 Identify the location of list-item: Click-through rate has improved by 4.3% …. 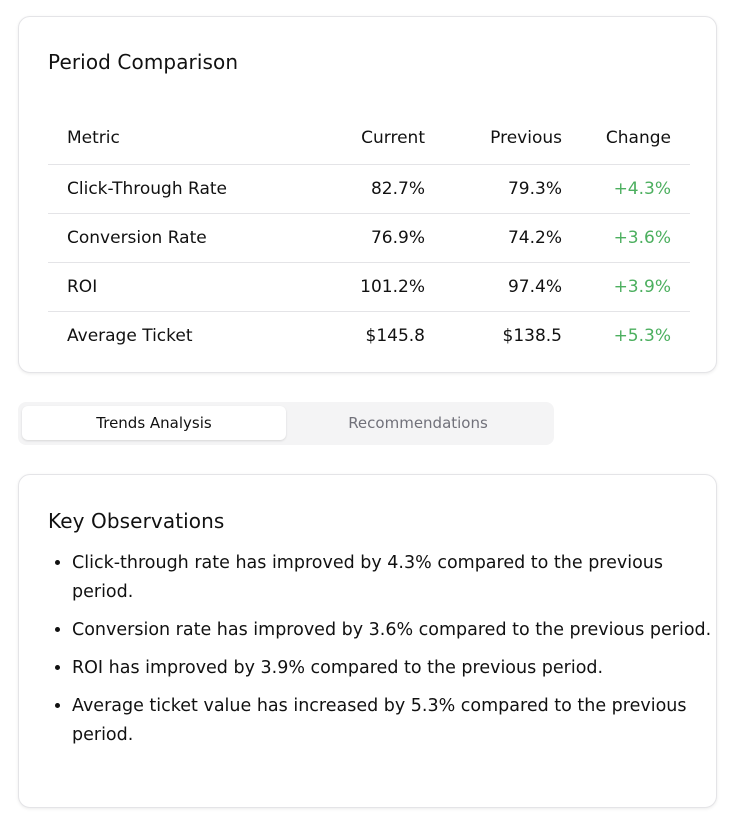
(394, 578).